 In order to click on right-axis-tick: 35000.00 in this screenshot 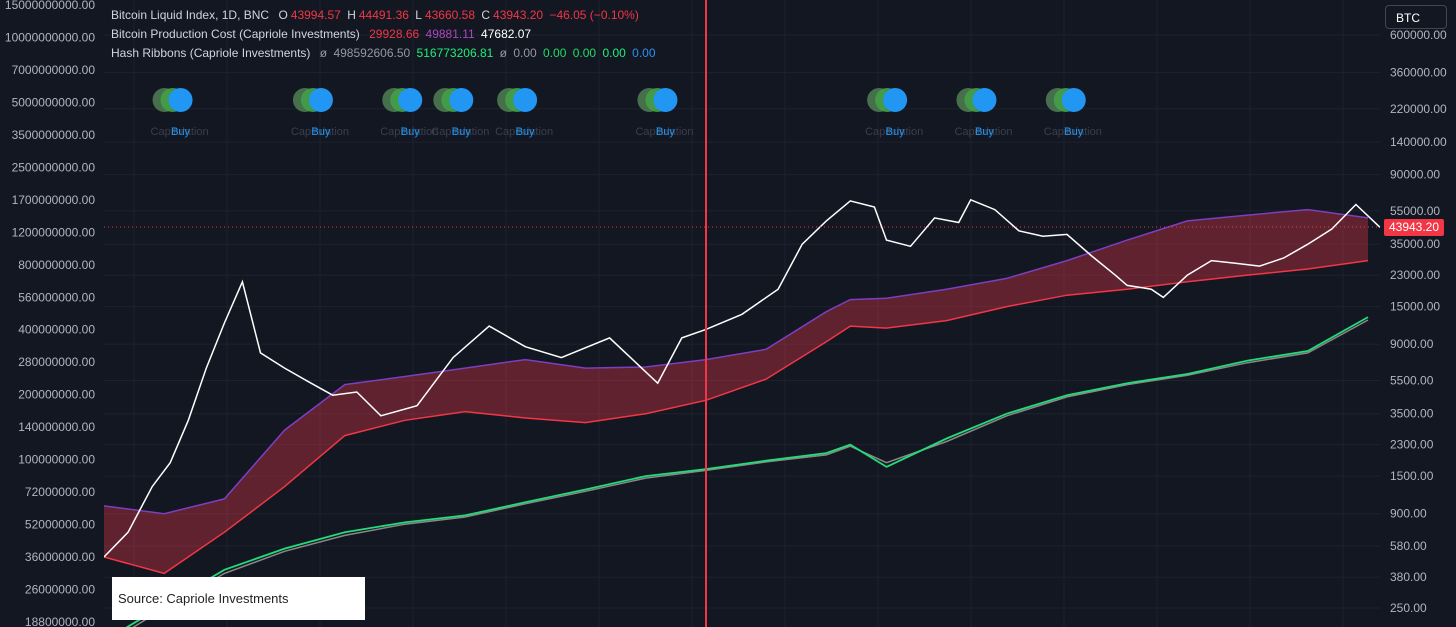, I will do `click(1415, 244)`.